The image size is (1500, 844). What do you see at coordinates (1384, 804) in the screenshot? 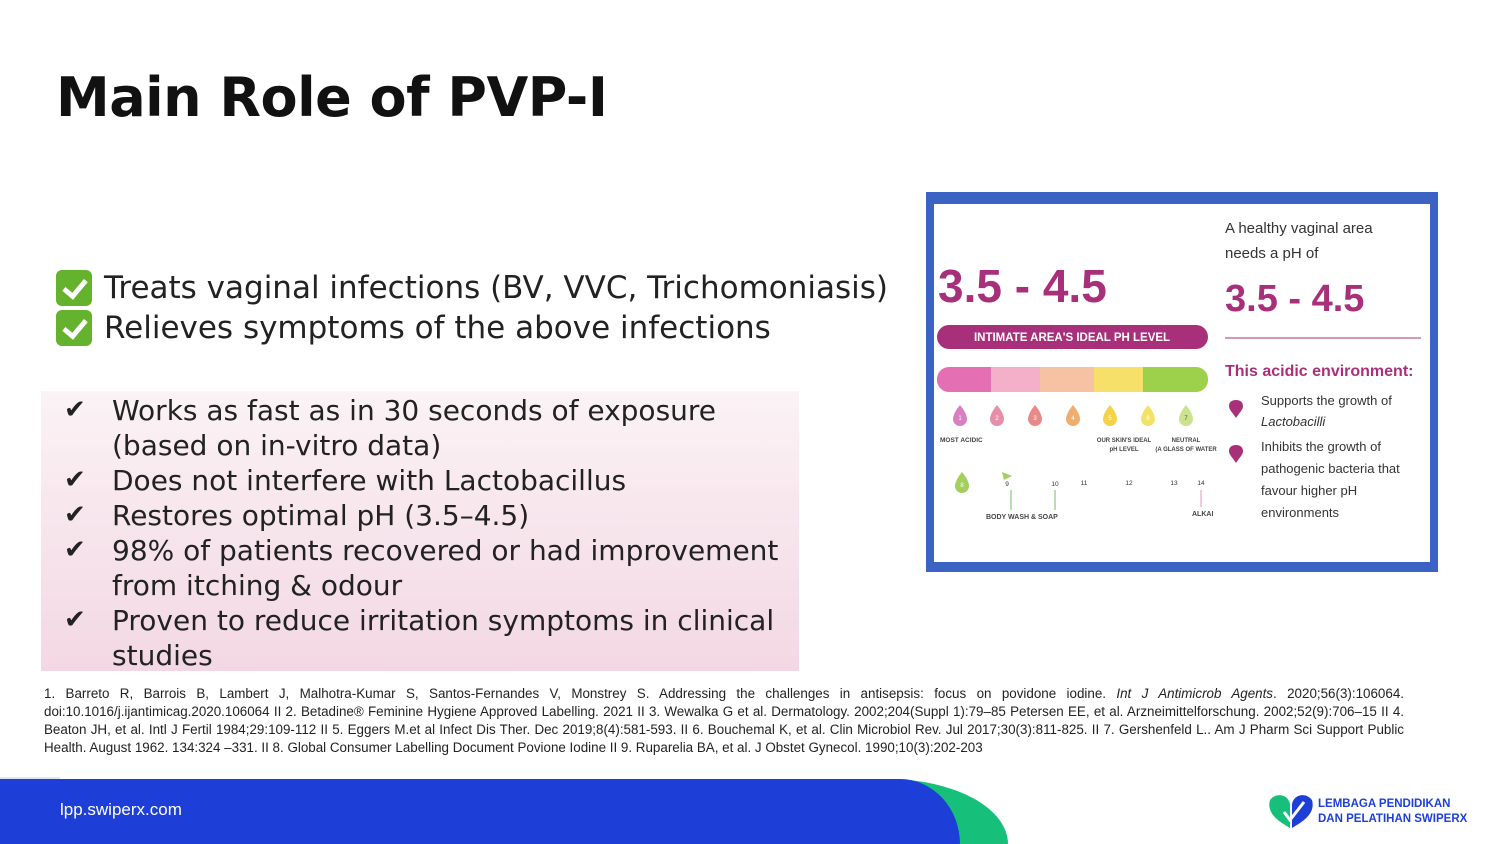
I see `logo-text-line: LEMBAGA PENDIDIKAN` at bounding box center [1384, 804].